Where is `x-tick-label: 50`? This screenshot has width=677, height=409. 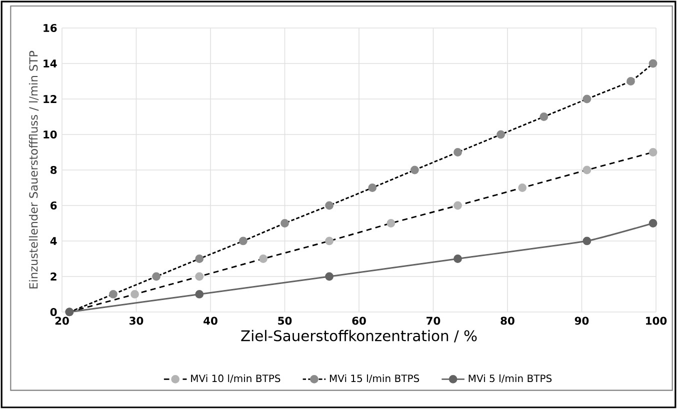
x-tick-label: 50 is located at coordinates (285, 320).